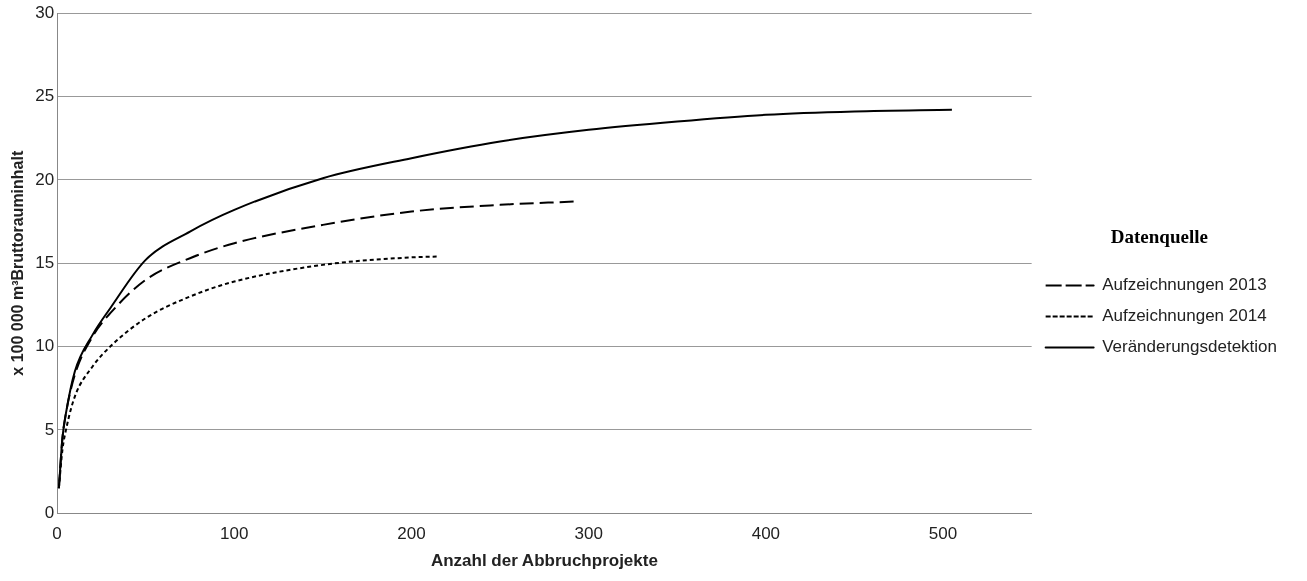 The width and height of the screenshot is (1307, 581). I want to click on y-axis-title: x 100 000 m³Bruttorauminhalt, so click(18, 263).